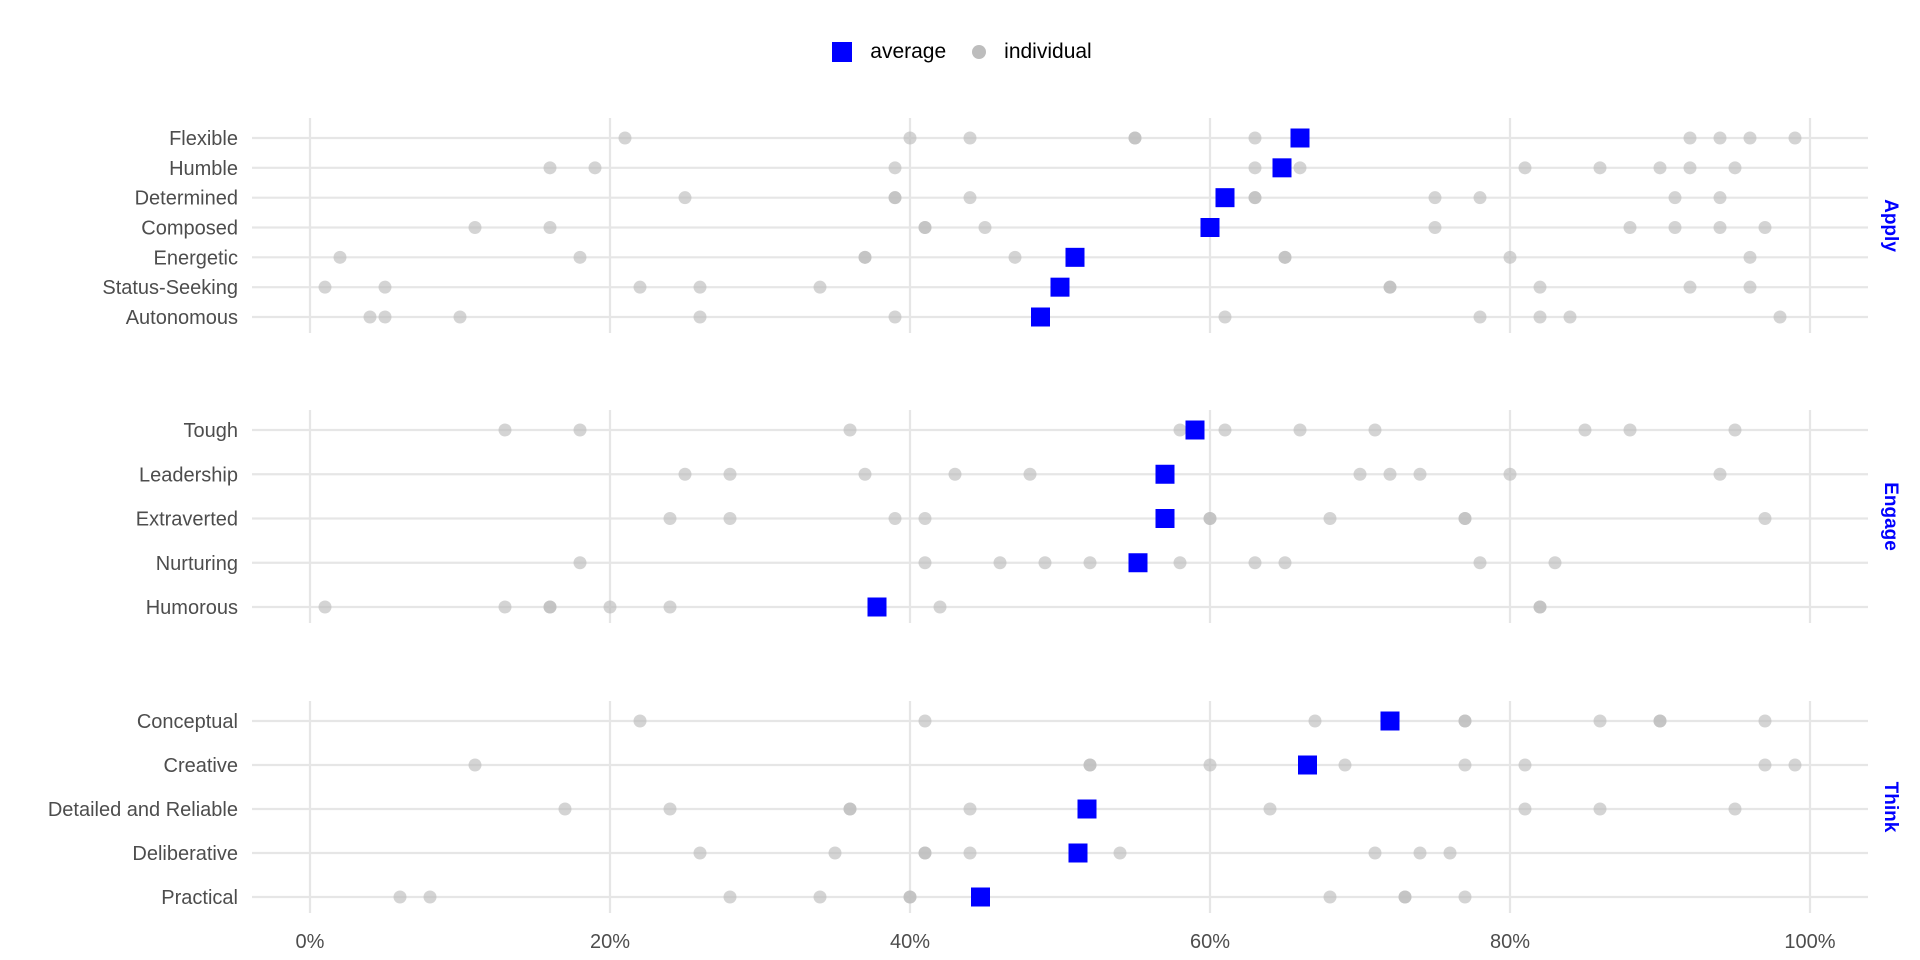 The height and width of the screenshot is (960, 1920). Describe the element at coordinates (201, 766) in the screenshot. I see `category-label: Creative` at that location.